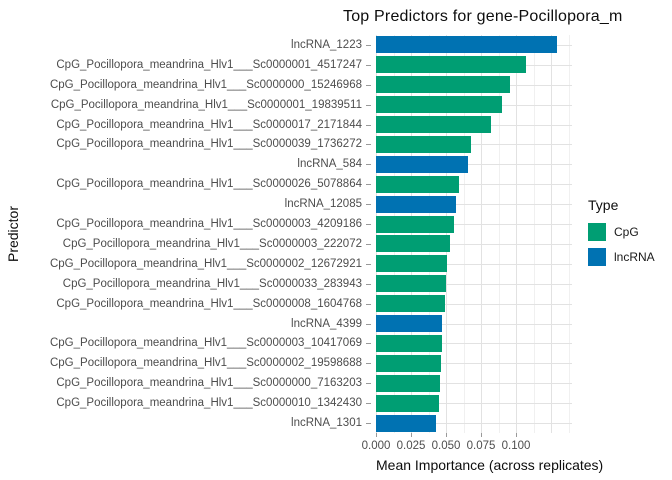 This screenshot has height=480, width=672. I want to click on bar-CpG_Pocillopora_meandrina_Hlv1___Sc0000001_19839511, so click(439, 105).